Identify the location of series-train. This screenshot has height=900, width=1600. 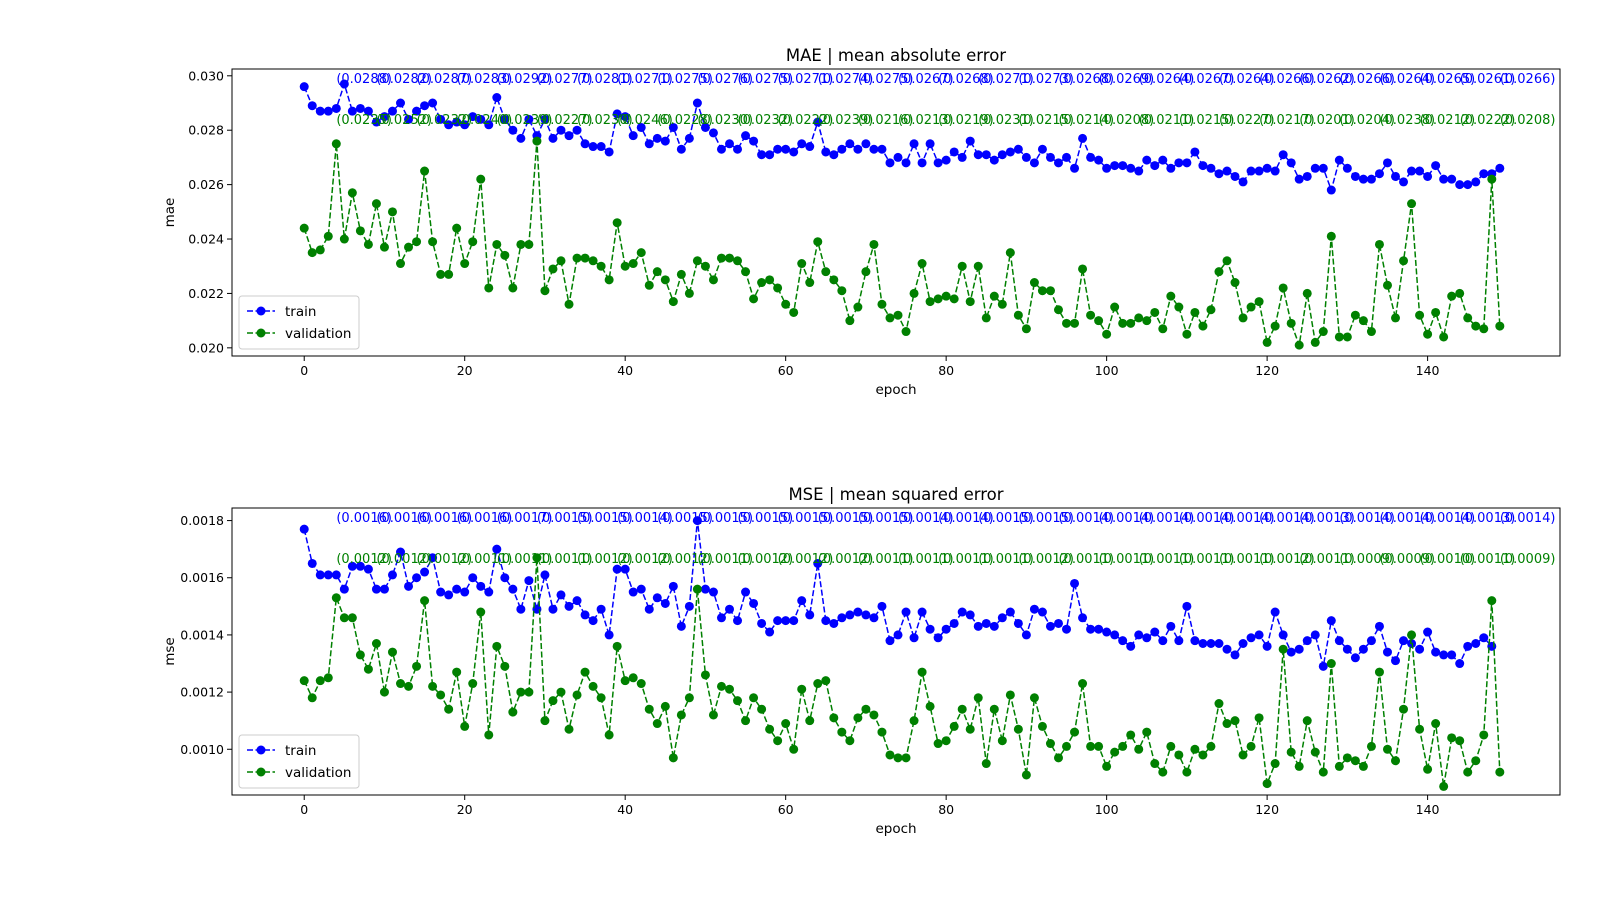
(902, 137).